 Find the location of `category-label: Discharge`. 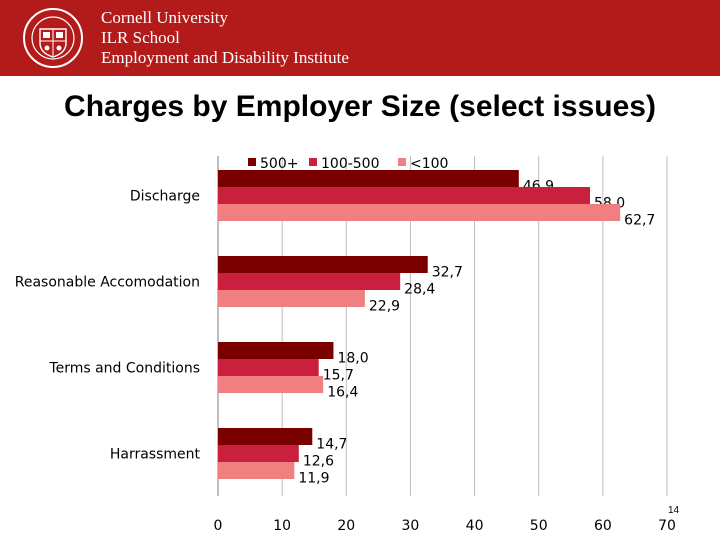

category-label: Discharge is located at coordinates (165, 197).